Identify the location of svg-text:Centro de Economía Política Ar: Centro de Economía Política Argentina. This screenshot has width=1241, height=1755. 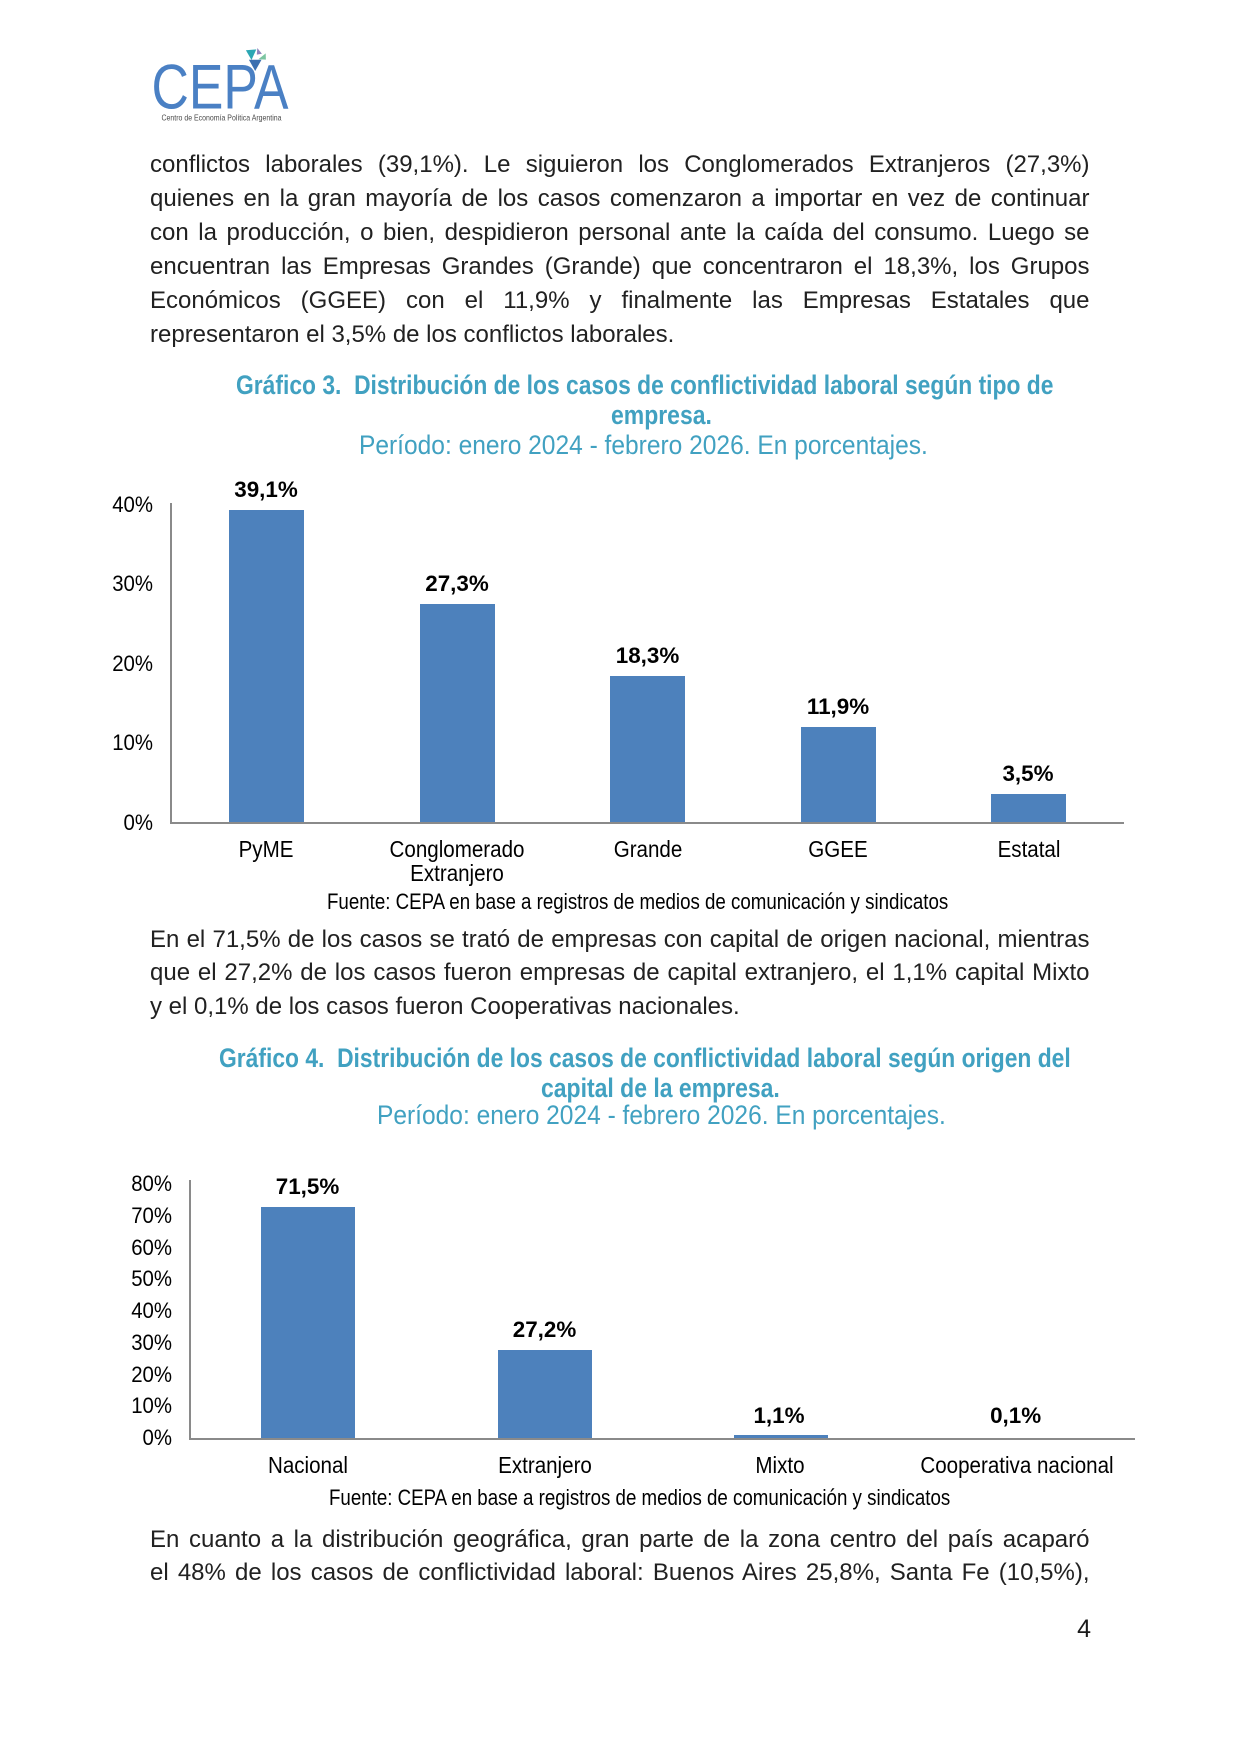
(222, 118).